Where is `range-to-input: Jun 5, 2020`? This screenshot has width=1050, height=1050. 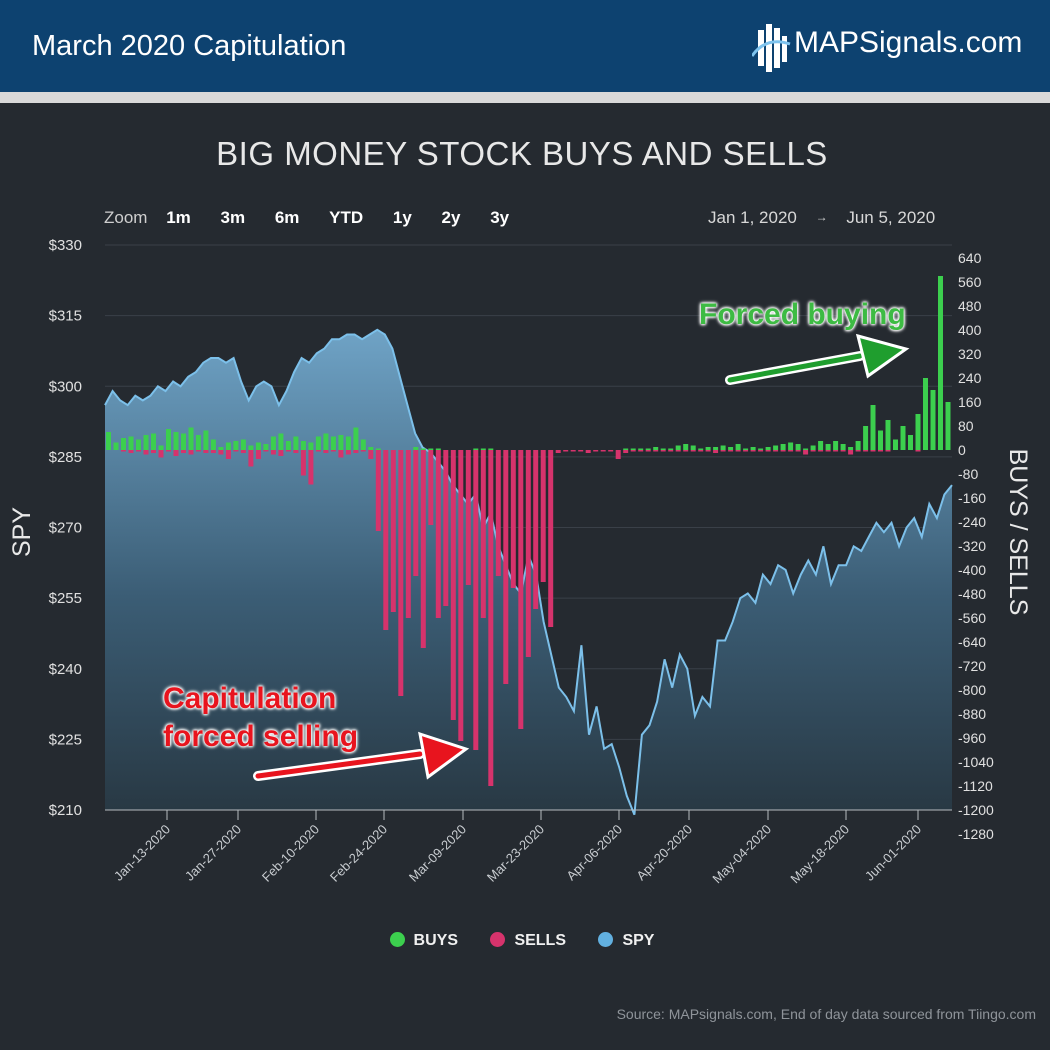 range-to-input: Jun 5, 2020 is located at coordinates (891, 217).